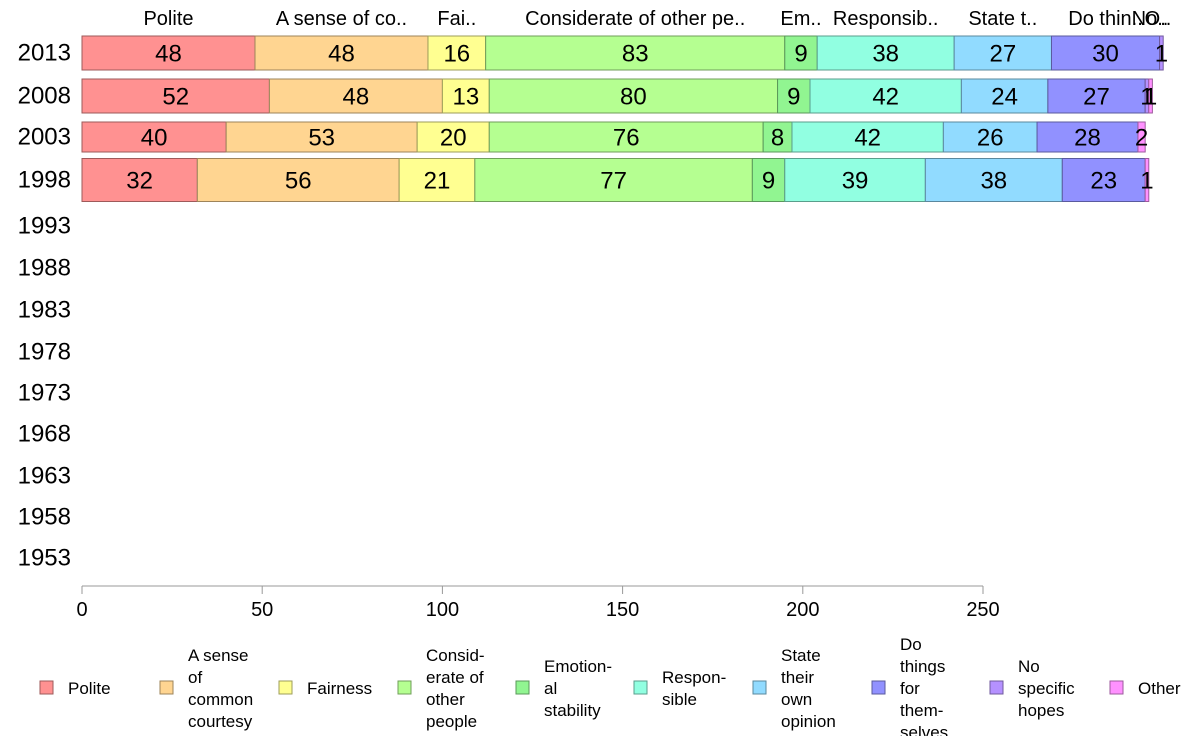 This screenshot has height=736, width=1188. I want to click on legend-label: Polite, so click(89, 688).